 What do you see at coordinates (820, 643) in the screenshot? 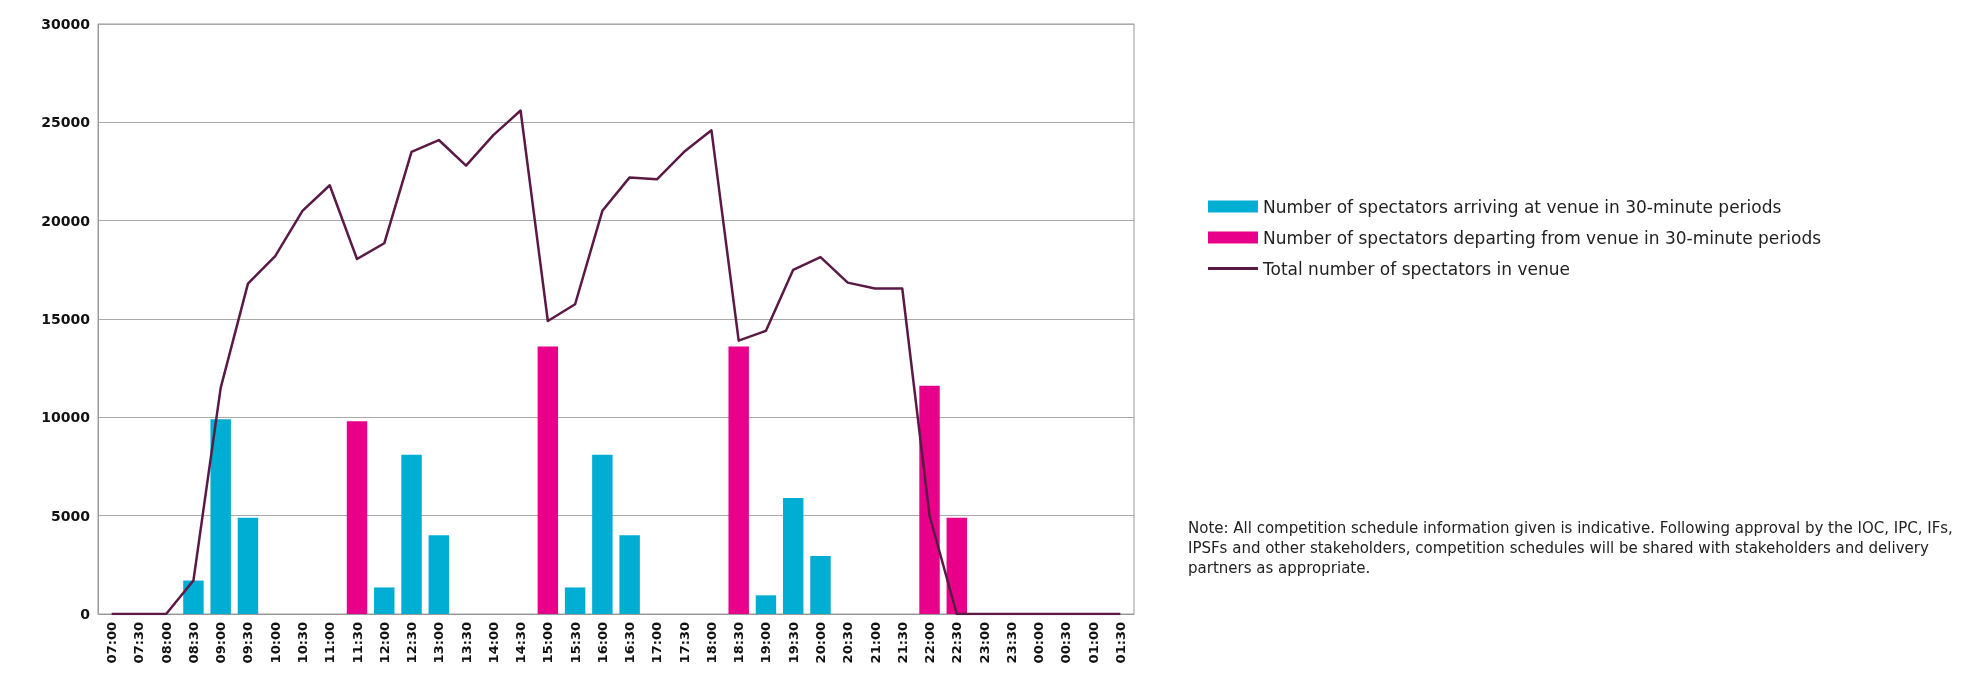
I see `x-tick-label: 20:00` at bounding box center [820, 643].